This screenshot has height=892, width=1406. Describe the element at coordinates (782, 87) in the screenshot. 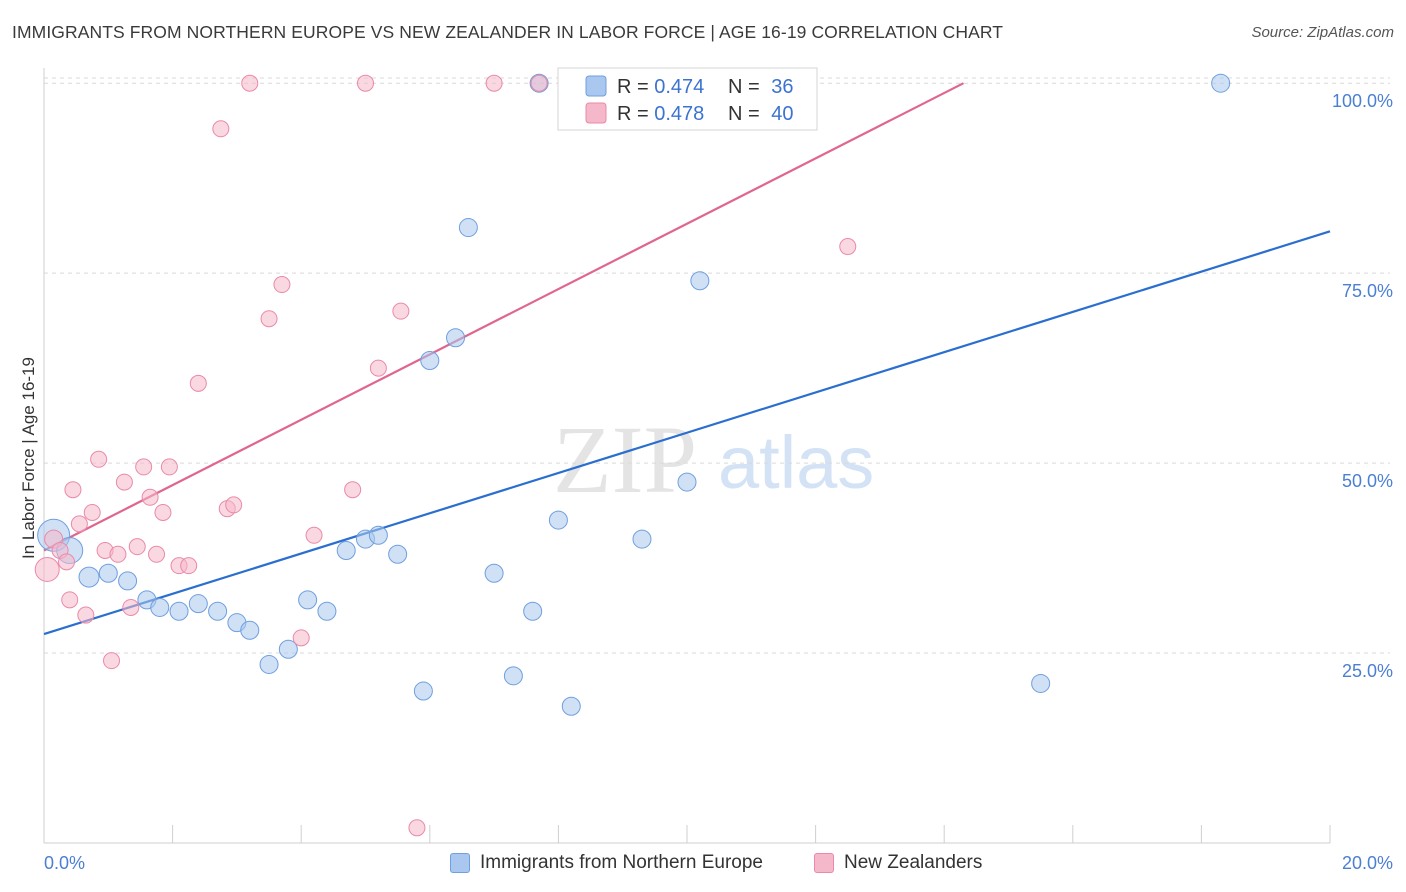

I see `legend-n-value: 36` at that location.